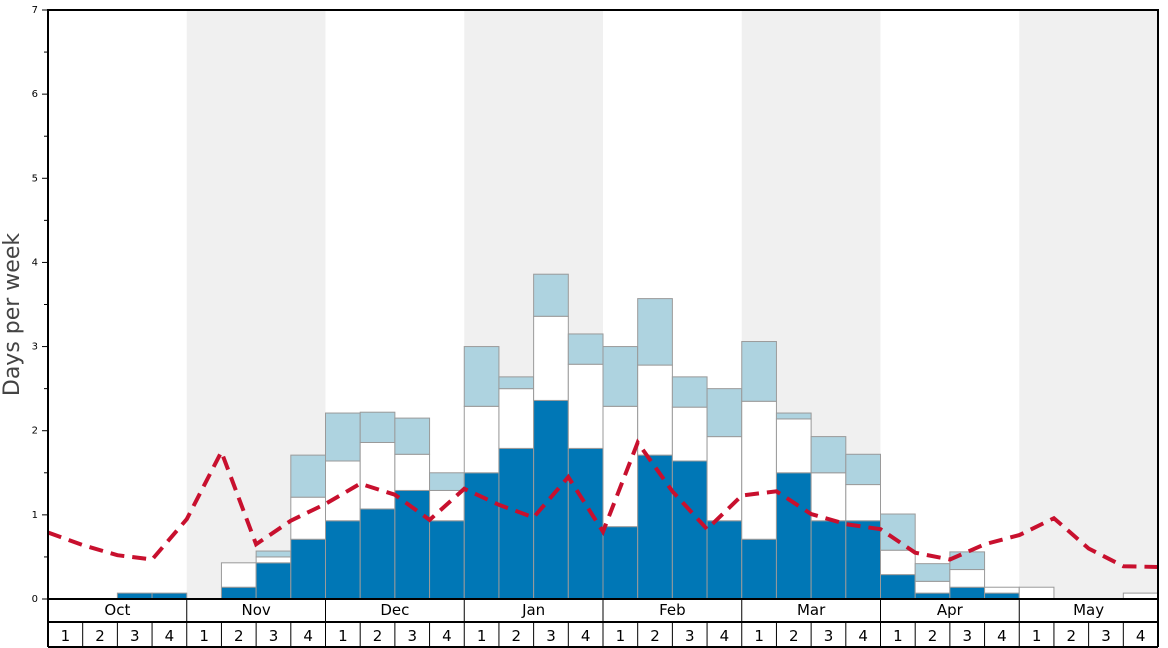 This screenshot has height=648, width=1168. I want to click on y-tick-label: 5, so click(35, 178).